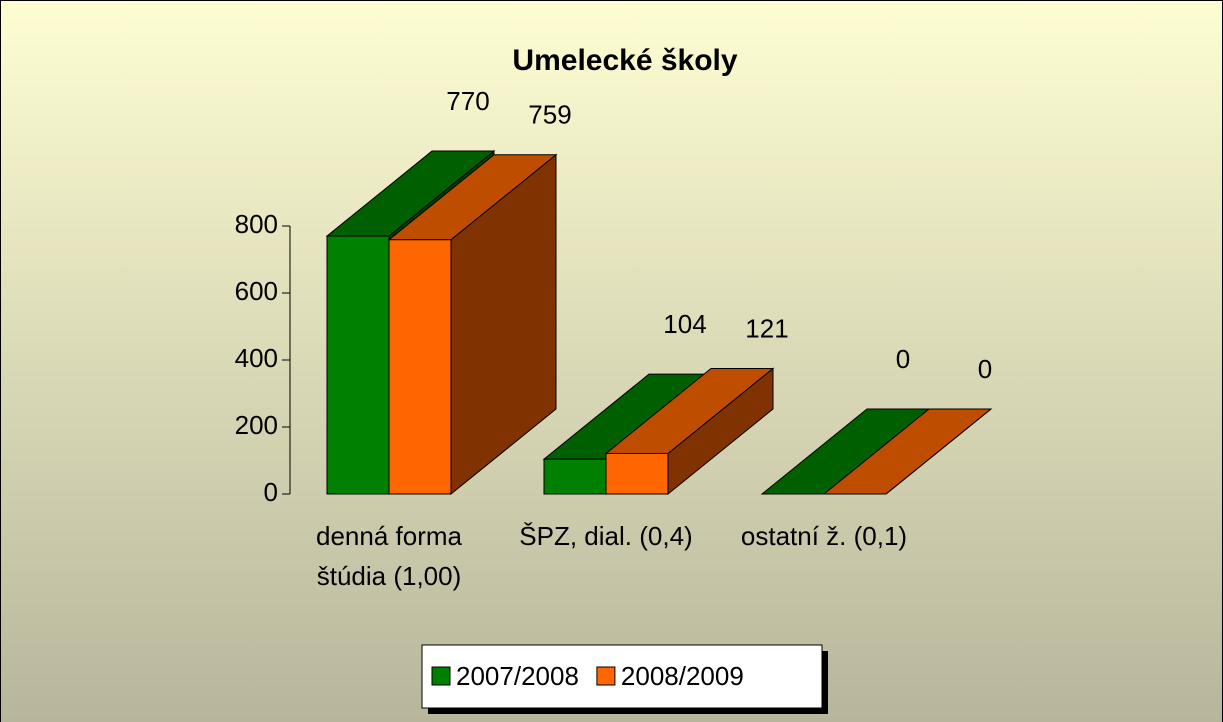 Image resolution: width=1223 pixels, height=722 pixels. I want to click on x-tick-label: ostatní ž. (0,1), so click(824, 536).